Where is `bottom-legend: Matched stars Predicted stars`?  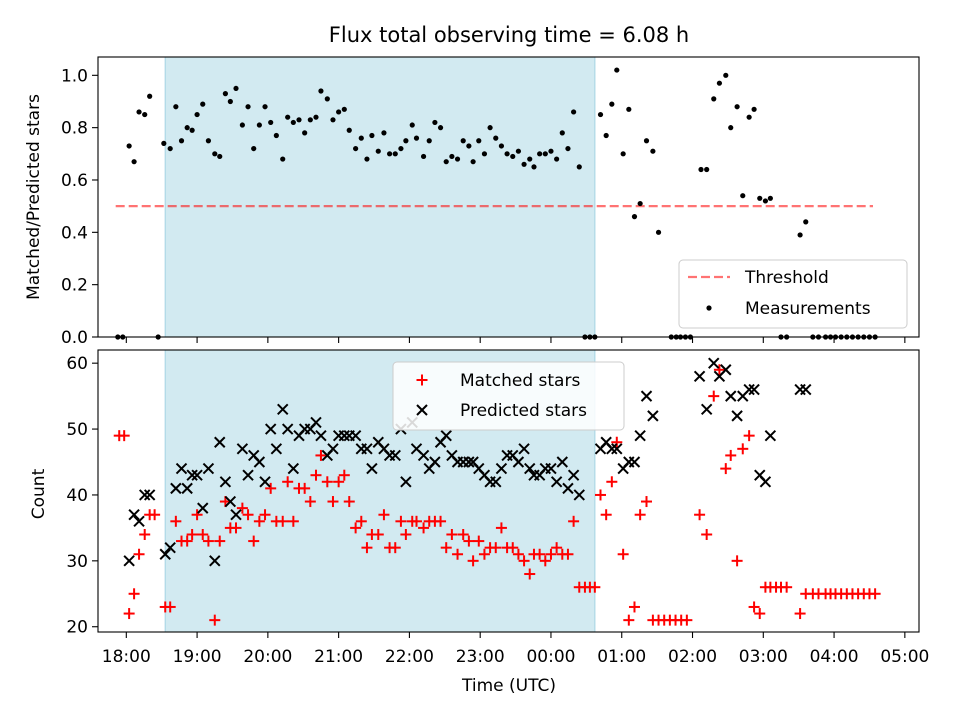
bottom-legend: Matched stars Predicted stars is located at coordinates (508, 396).